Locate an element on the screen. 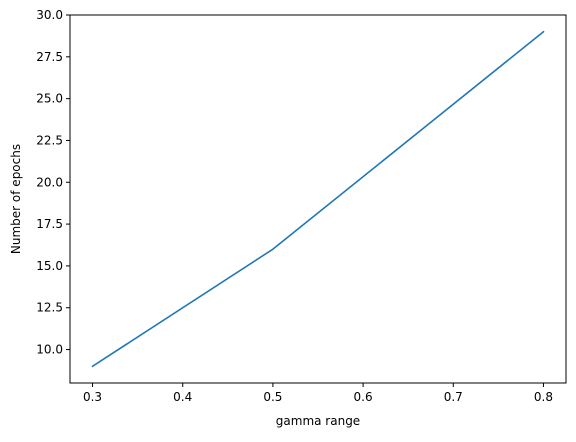  x-tick-label: 0.3 is located at coordinates (92, 397).